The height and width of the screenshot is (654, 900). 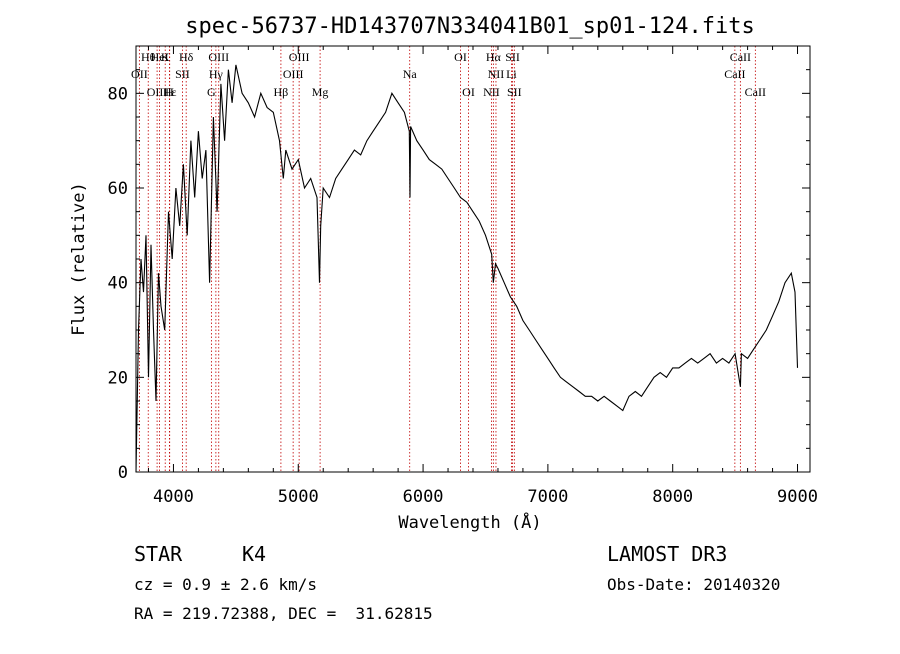 What do you see at coordinates (693, 584) in the screenshot?
I see `obs-date-text: Obs-Date: 20140320` at bounding box center [693, 584].